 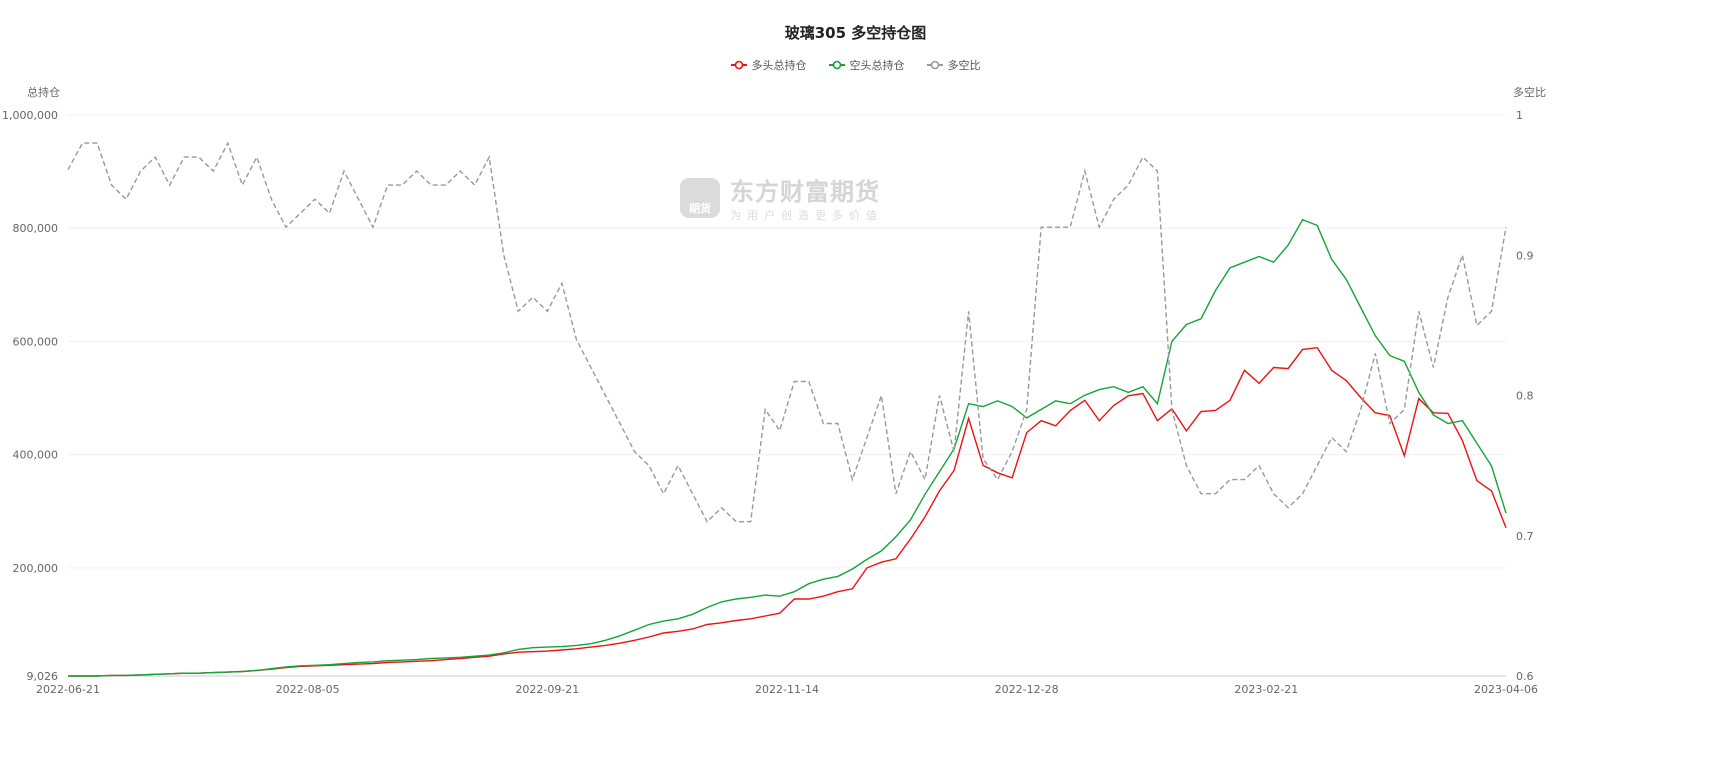 What do you see at coordinates (1506, 689) in the screenshot?
I see `x-tick: 2023-04-06` at bounding box center [1506, 689].